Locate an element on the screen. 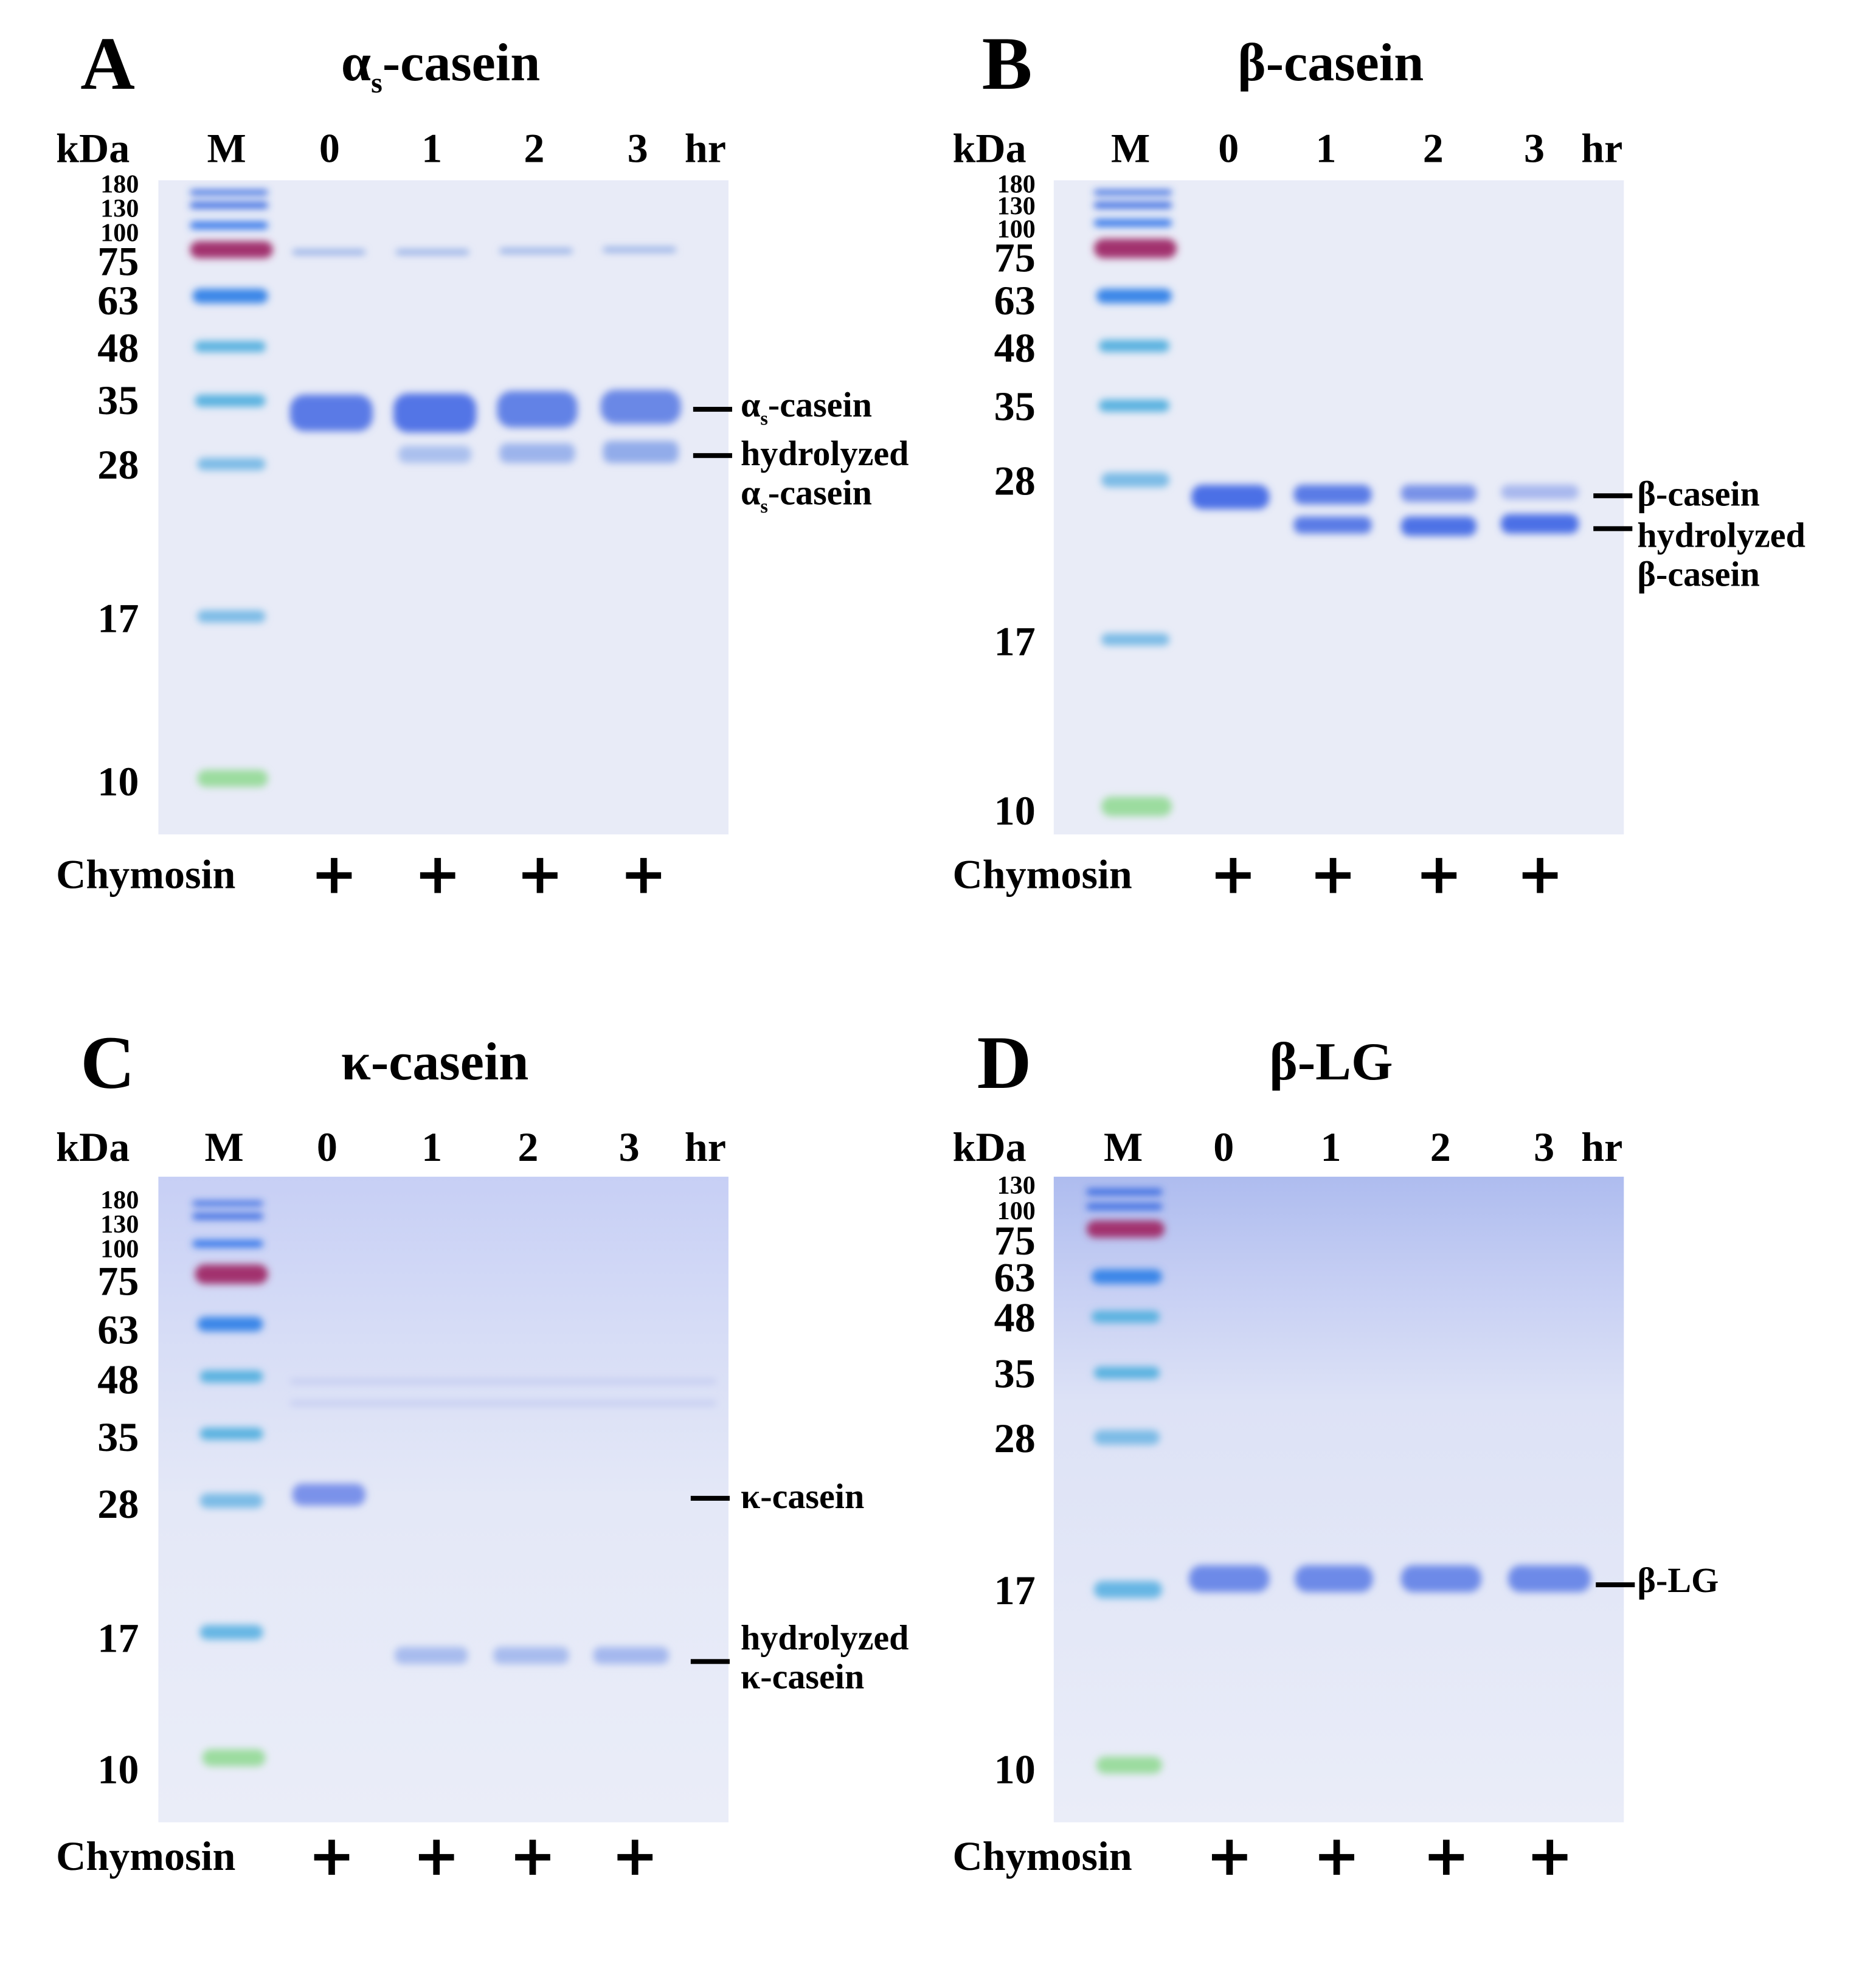 This screenshot has width=1876, height=1966. panel-title-main: α is located at coordinates (356, 63).